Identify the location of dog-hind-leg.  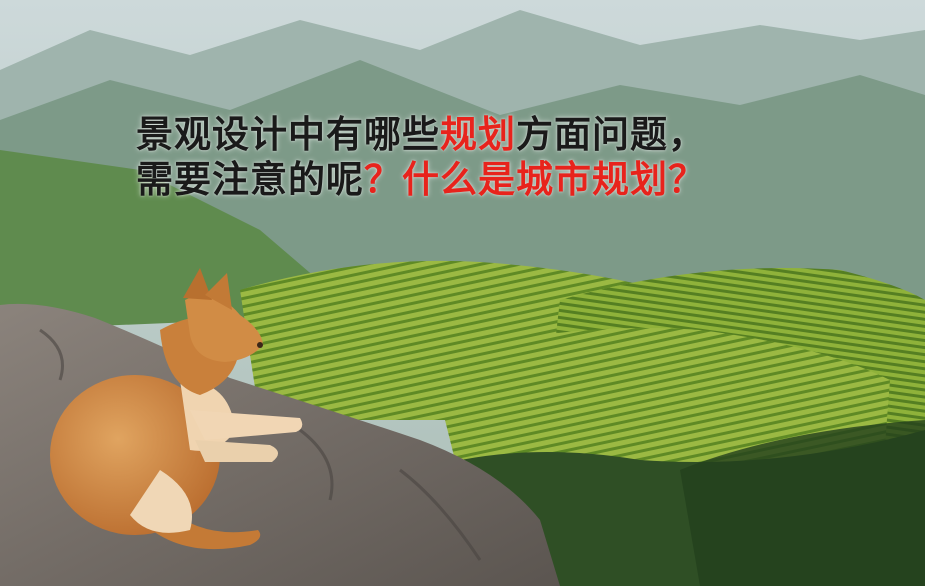
(161, 501).